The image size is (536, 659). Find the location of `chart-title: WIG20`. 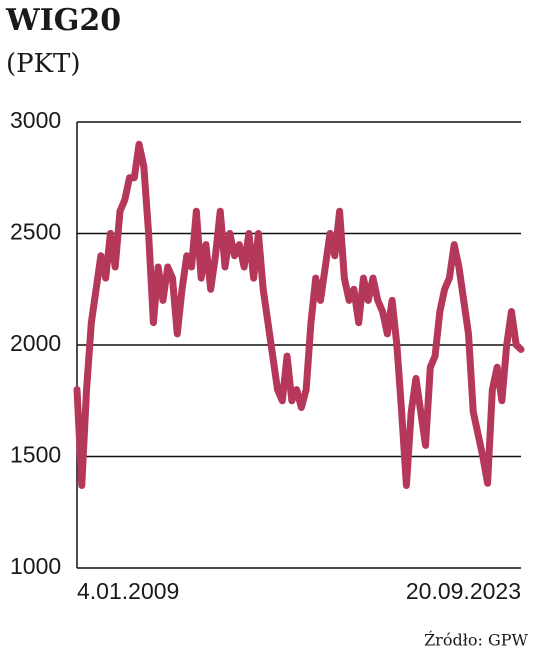

chart-title: WIG20 is located at coordinates (63, 20).